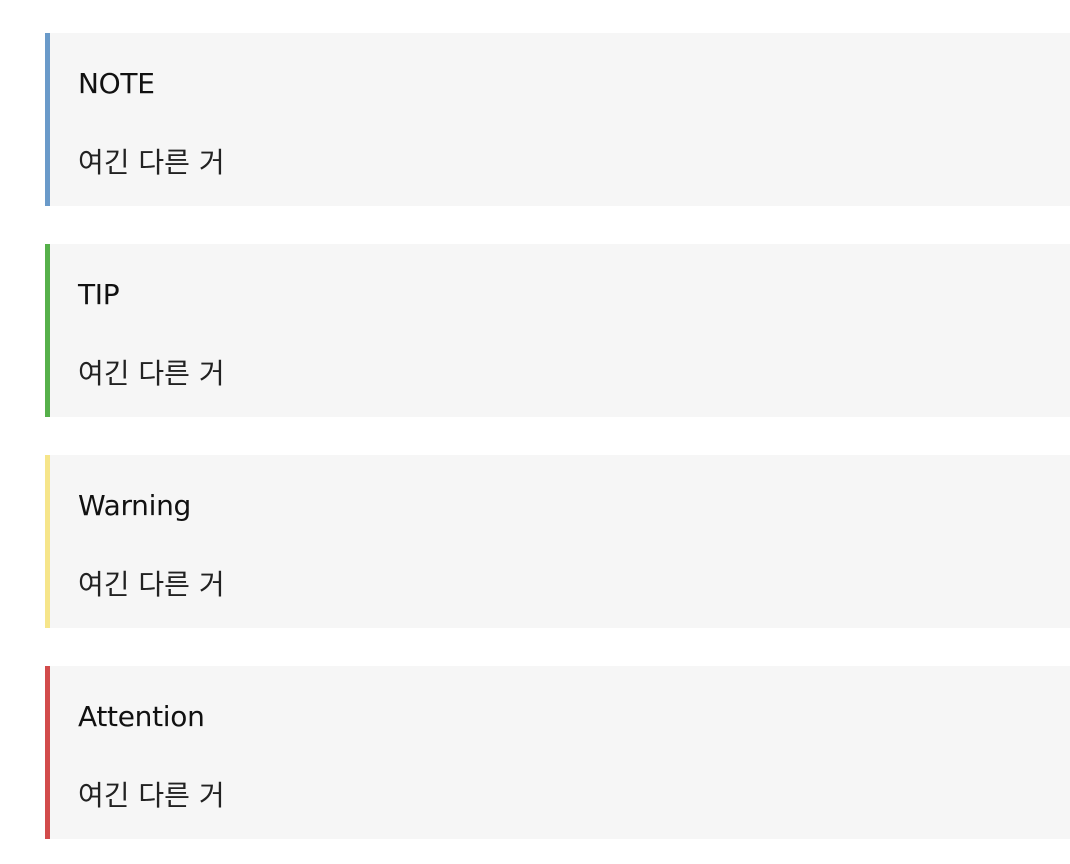 This screenshot has width=1070, height=864. I want to click on callout-title: Attention, so click(141, 716).